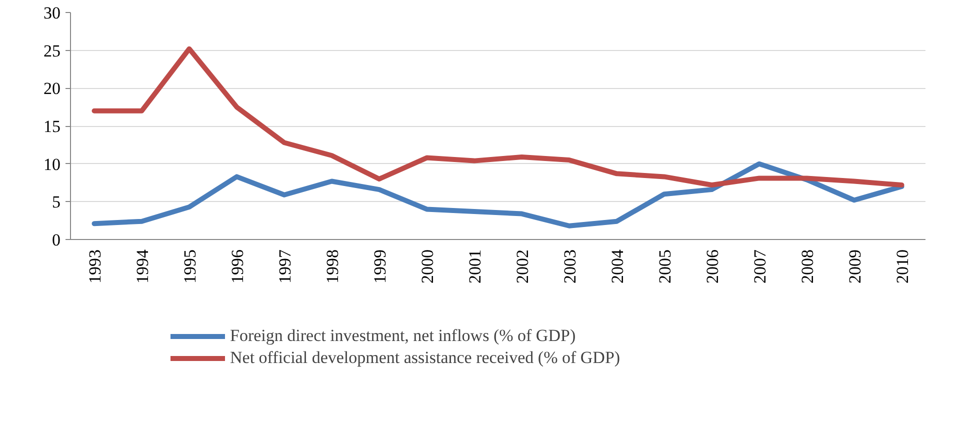 This screenshot has height=436, width=963. What do you see at coordinates (854, 267) in the screenshot?
I see `x-tick-label: 2009` at bounding box center [854, 267].